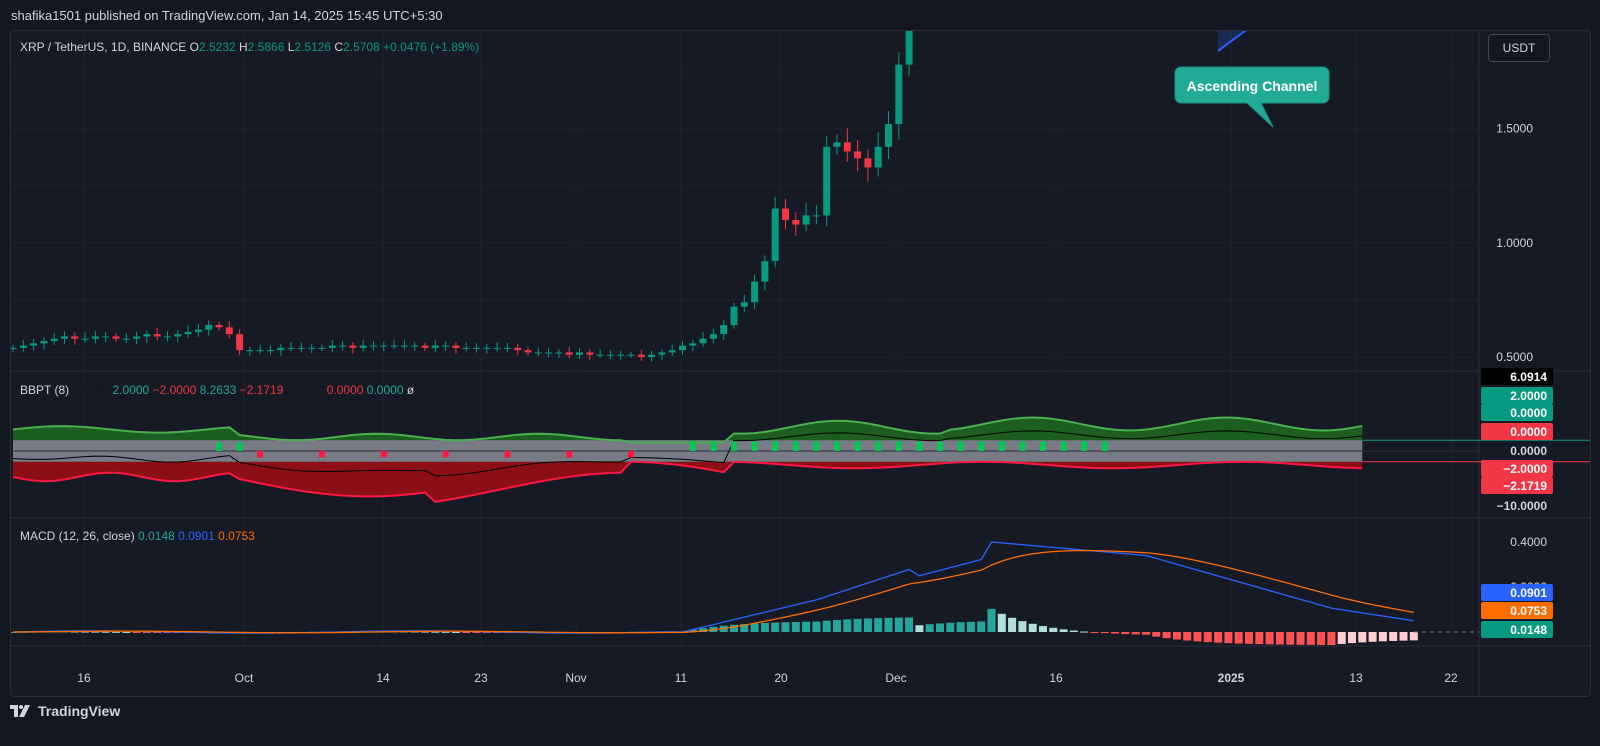  I want to click on legend-symbol: XRP / TetherUS, 1D, BINANCE, so click(103, 47).